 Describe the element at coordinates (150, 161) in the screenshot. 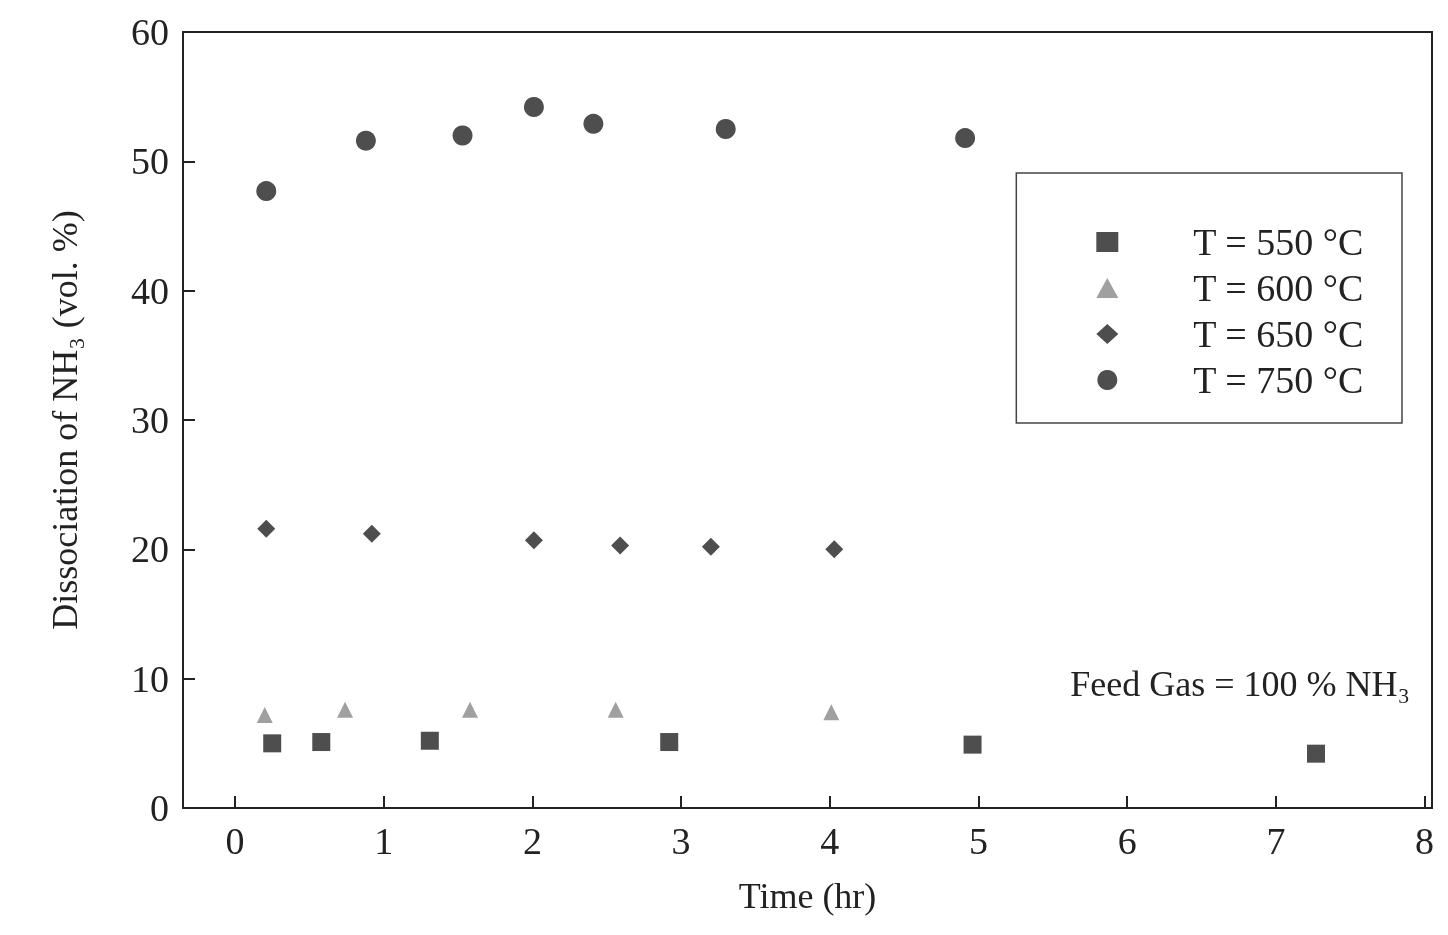

I see `y-tick-label: 50` at that location.